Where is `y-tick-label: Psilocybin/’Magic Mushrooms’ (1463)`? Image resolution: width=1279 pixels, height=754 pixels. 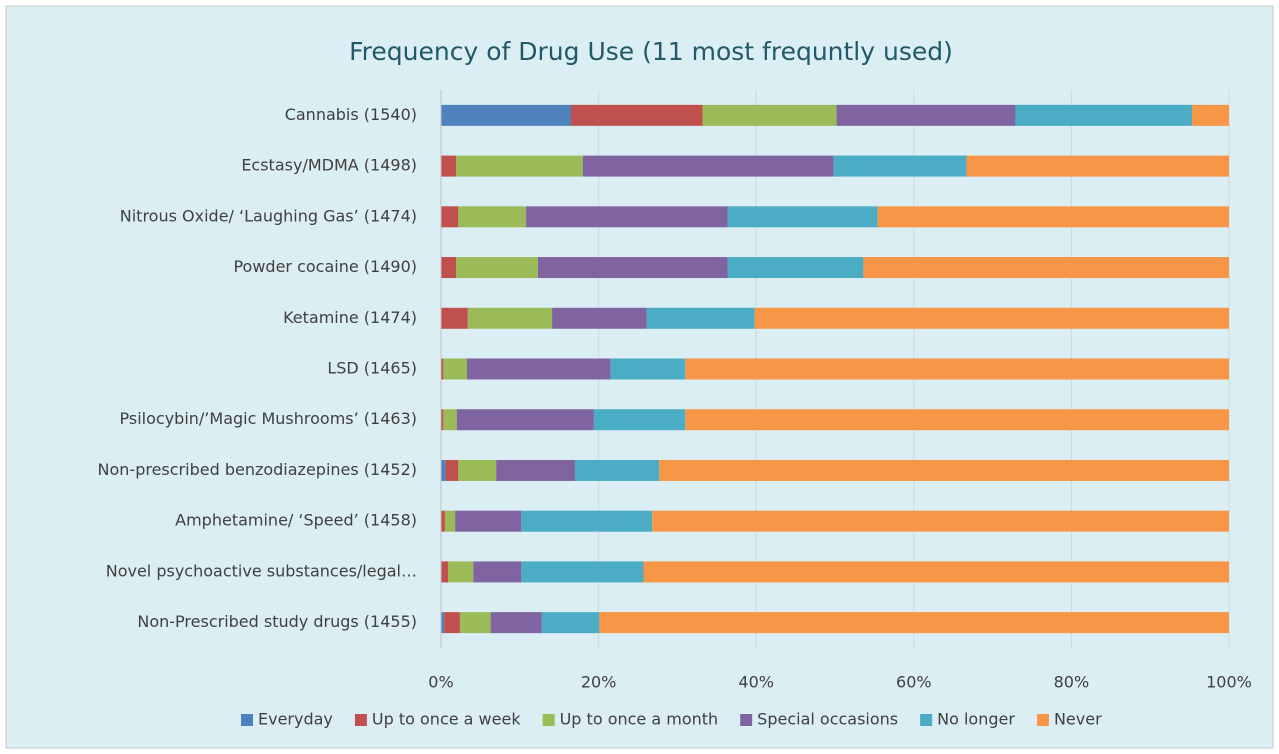 y-tick-label: Psilocybin/’Magic Mushrooms’ (1463) is located at coordinates (268, 418).